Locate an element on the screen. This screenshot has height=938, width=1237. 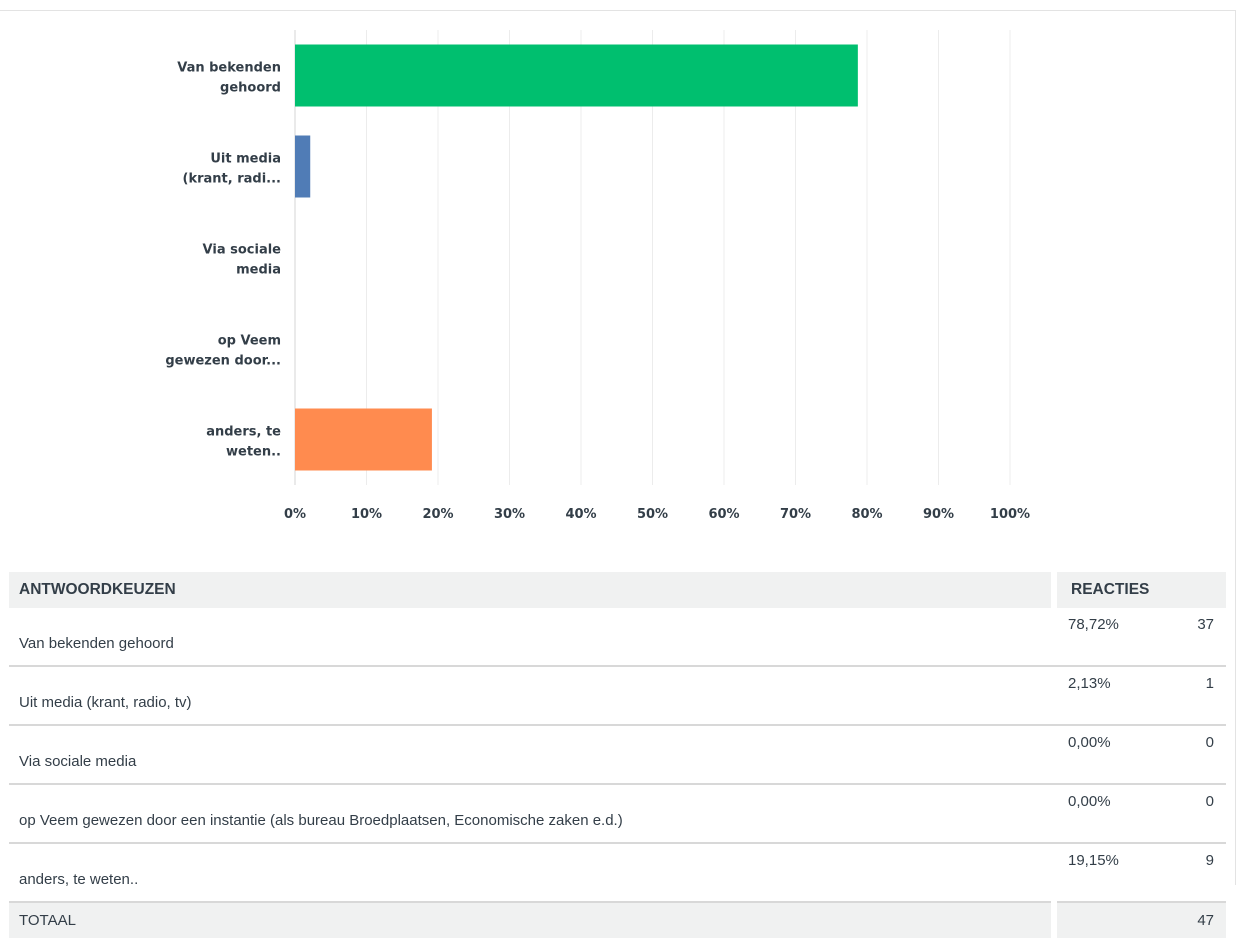
x-tick-label: 0% is located at coordinates (295, 514).